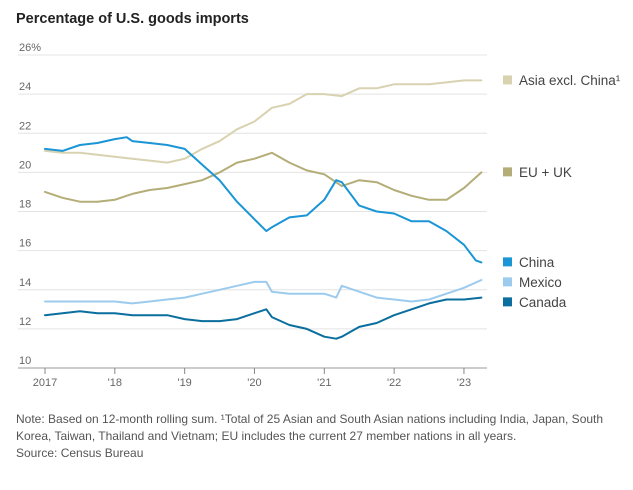  What do you see at coordinates (394, 383) in the screenshot?
I see `x-tick-label: '22` at bounding box center [394, 383].